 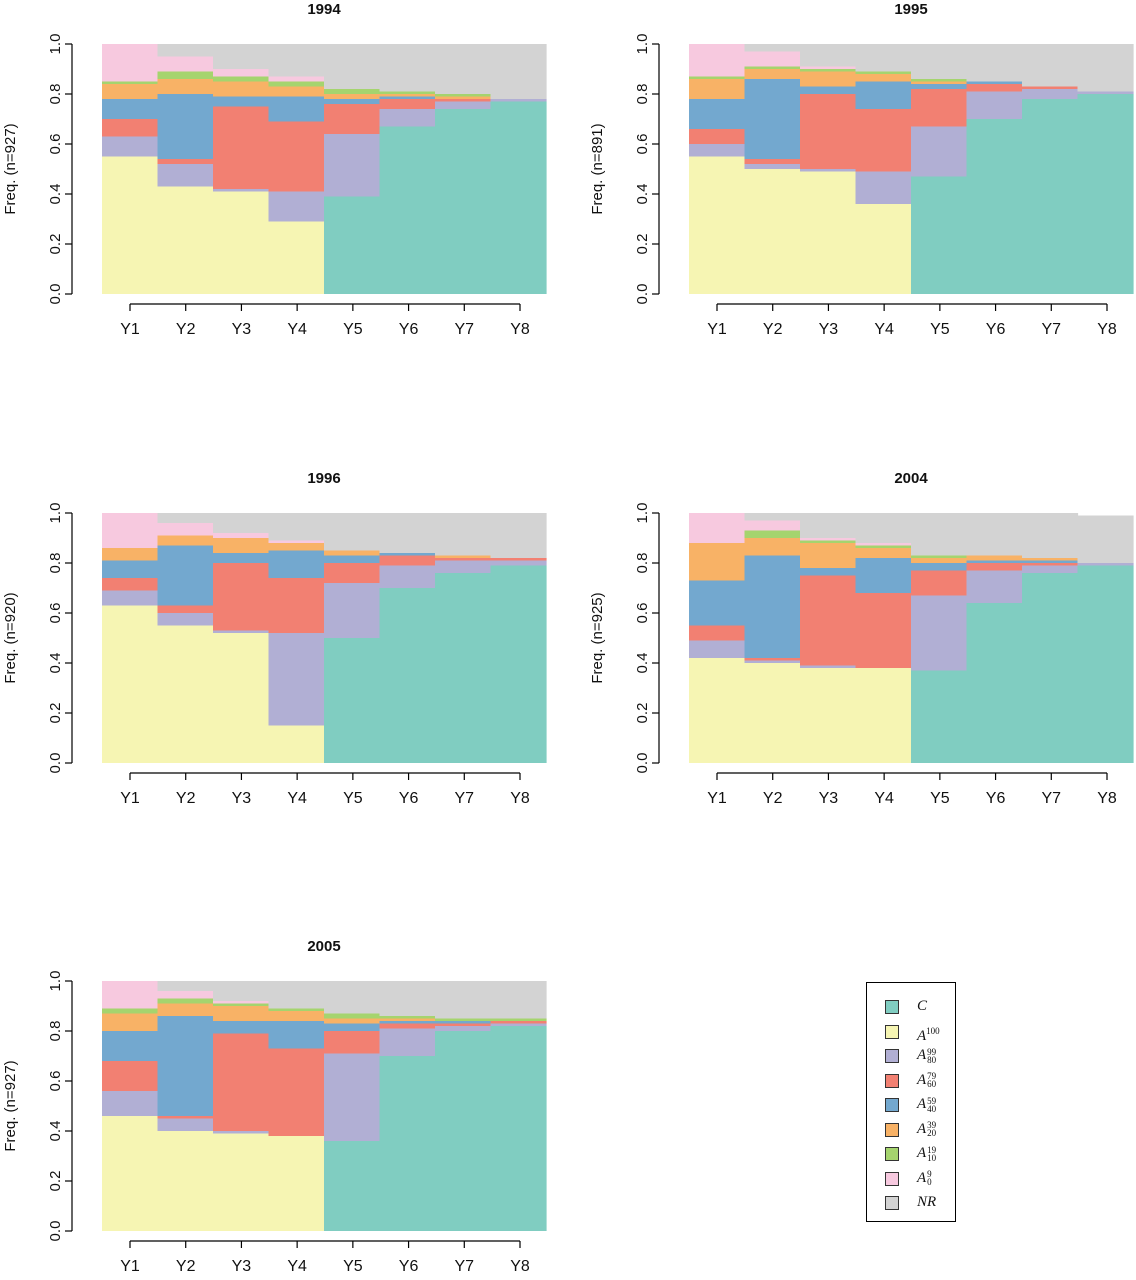 What do you see at coordinates (296, 995) in the screenshot?
I see `segment-NR-Y4` at bounding box center [296, 995].